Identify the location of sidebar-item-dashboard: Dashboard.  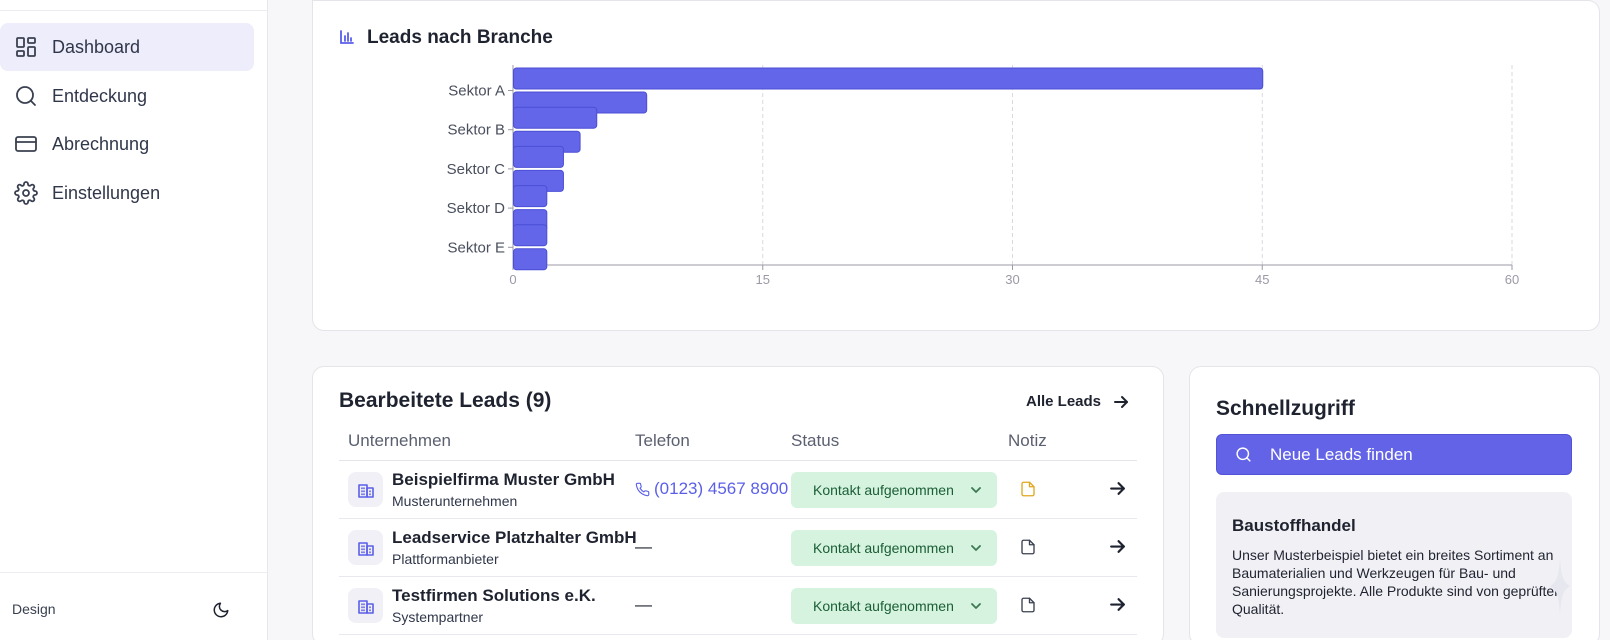
(127, 47).